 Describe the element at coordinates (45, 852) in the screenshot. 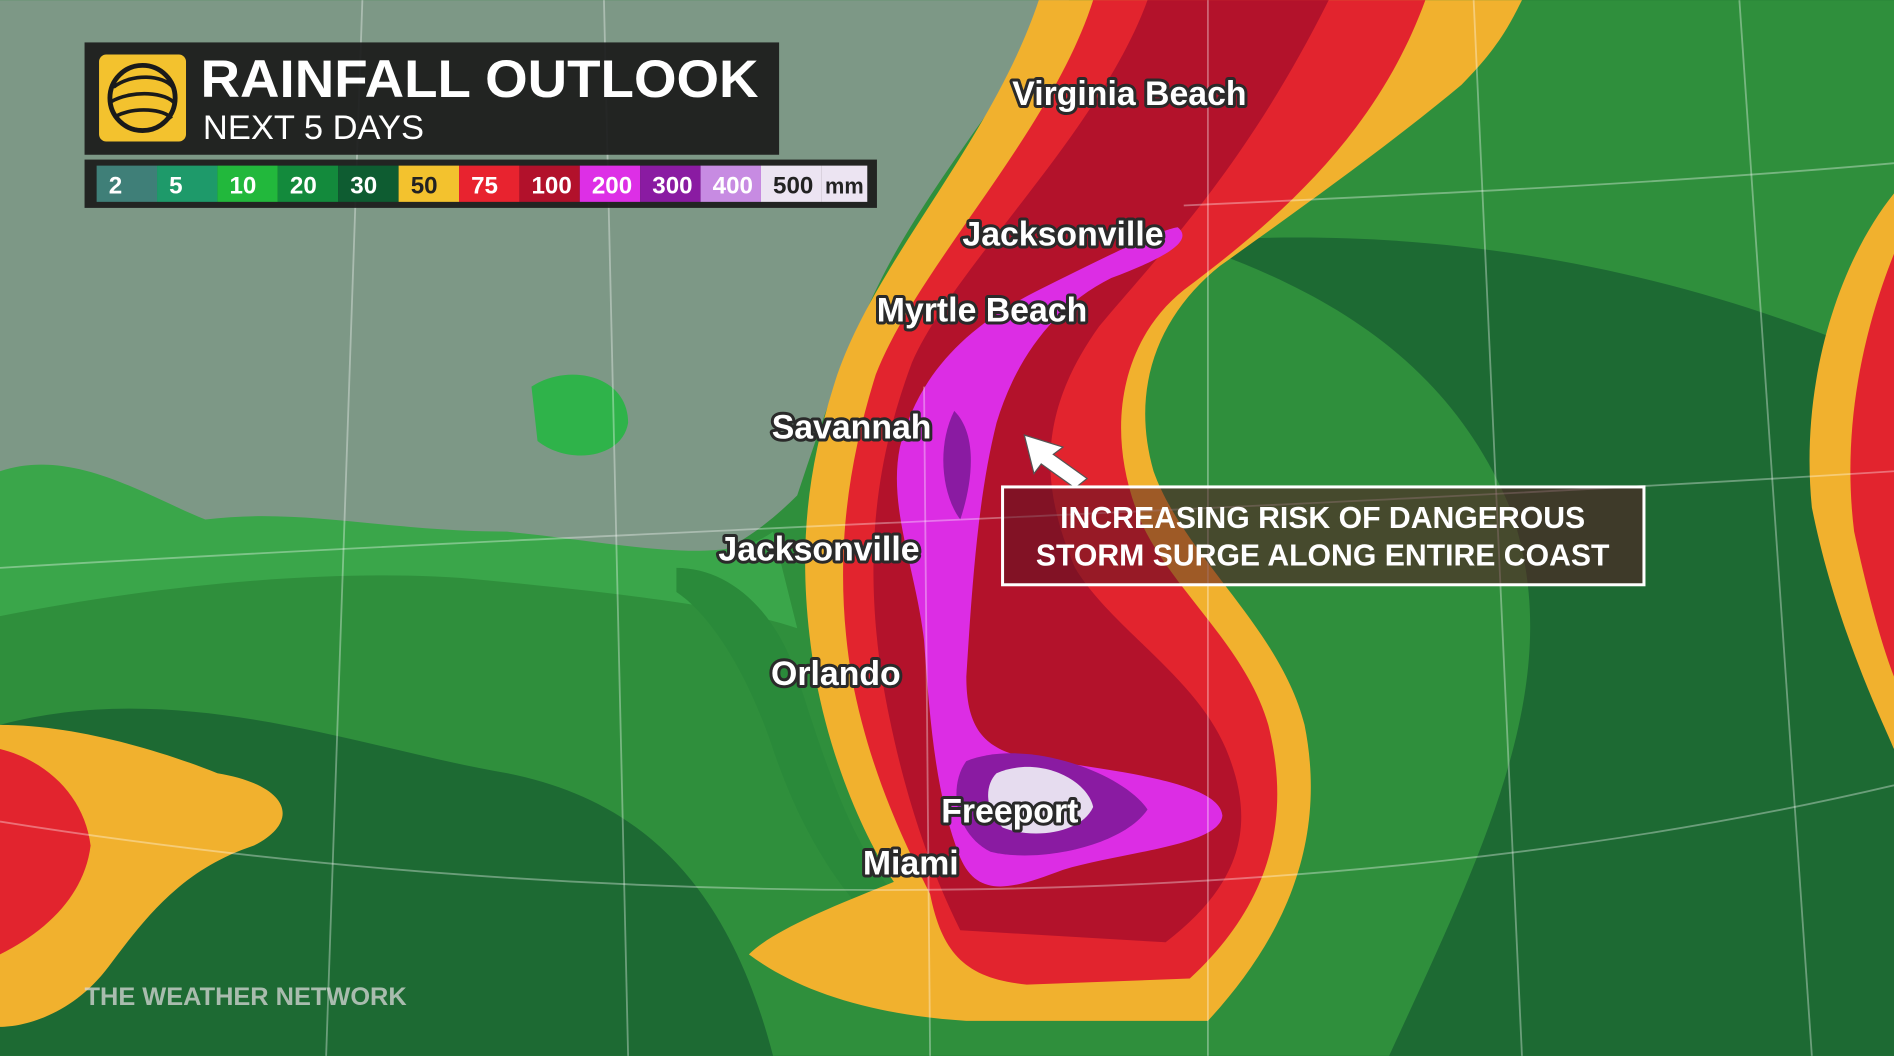

I see `rain-left-red` at that location.